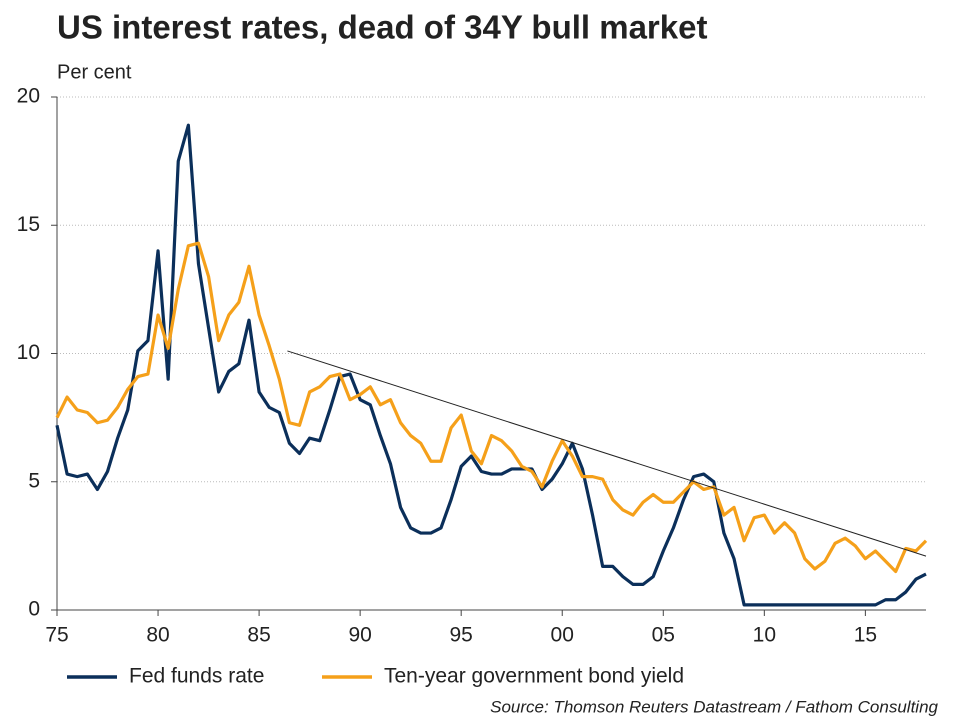 This screenshot has width=960, height=720. Describe the element at coordinates (56, 635) in the screenshot. I see `x-tick-label: 75` at that location.